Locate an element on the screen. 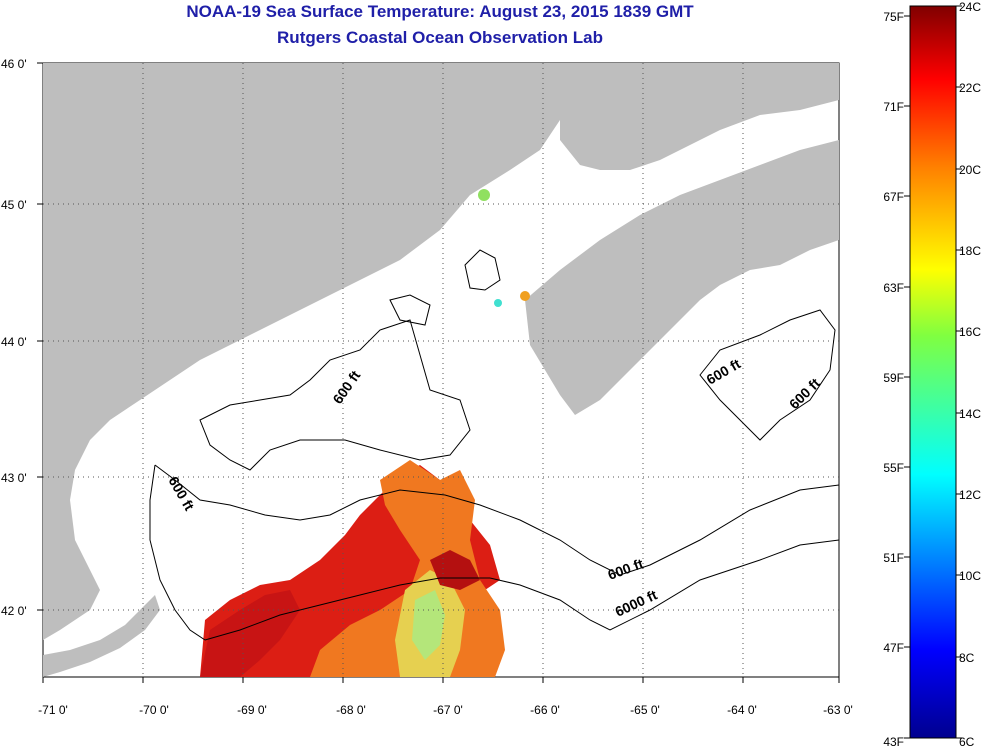  colorbar is located at coordinates (933, 372).